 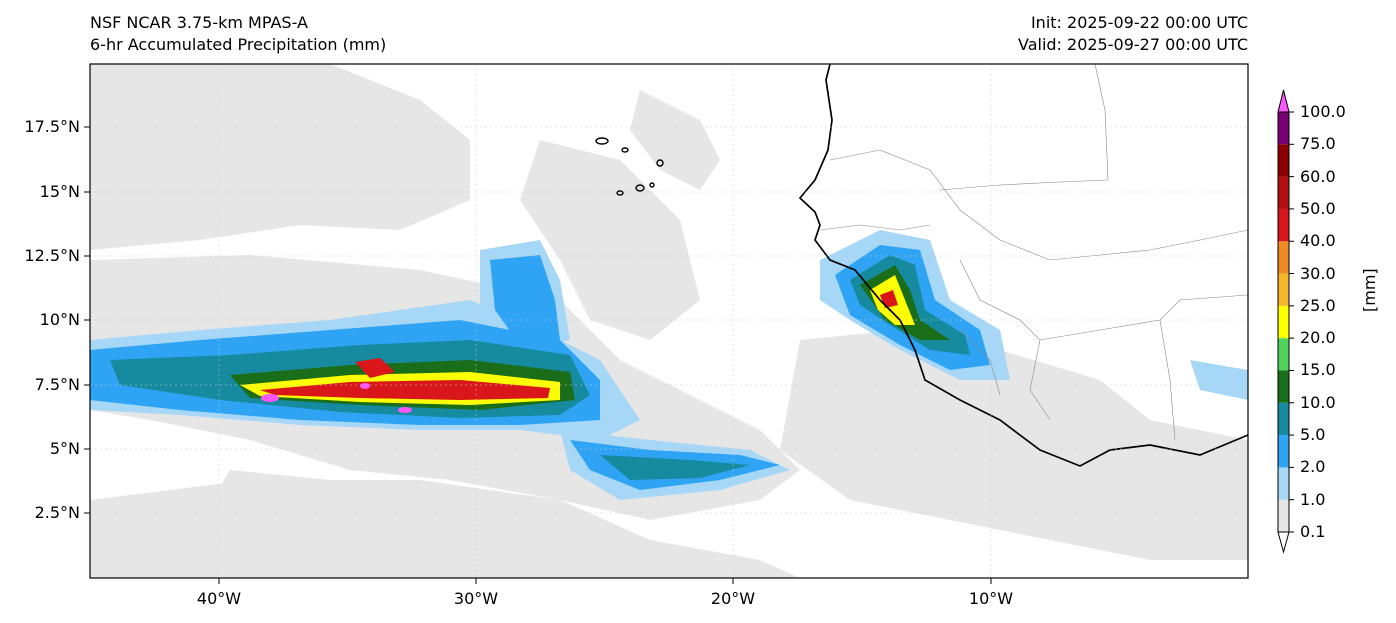 I want to click on colorbar-tick-label: 60.0, so click(x=1318, y=176).